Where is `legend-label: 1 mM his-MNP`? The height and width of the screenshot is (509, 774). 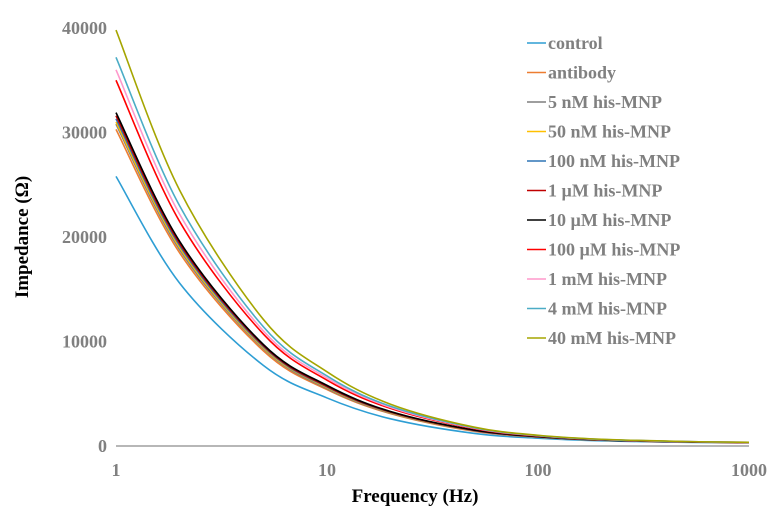 legend-label: 1 mM his-MNP is located at coordinates (607, 279).